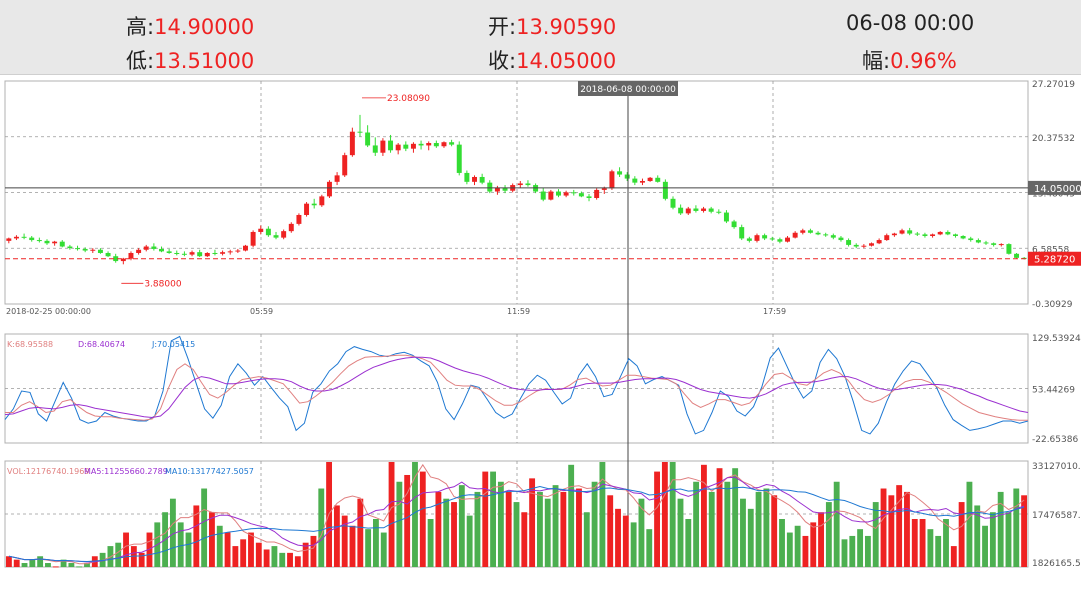 This screenshot has width=1081, height=609. I want to click on volume-legend-1: MA5:11255660.2789, so click(126, 471).